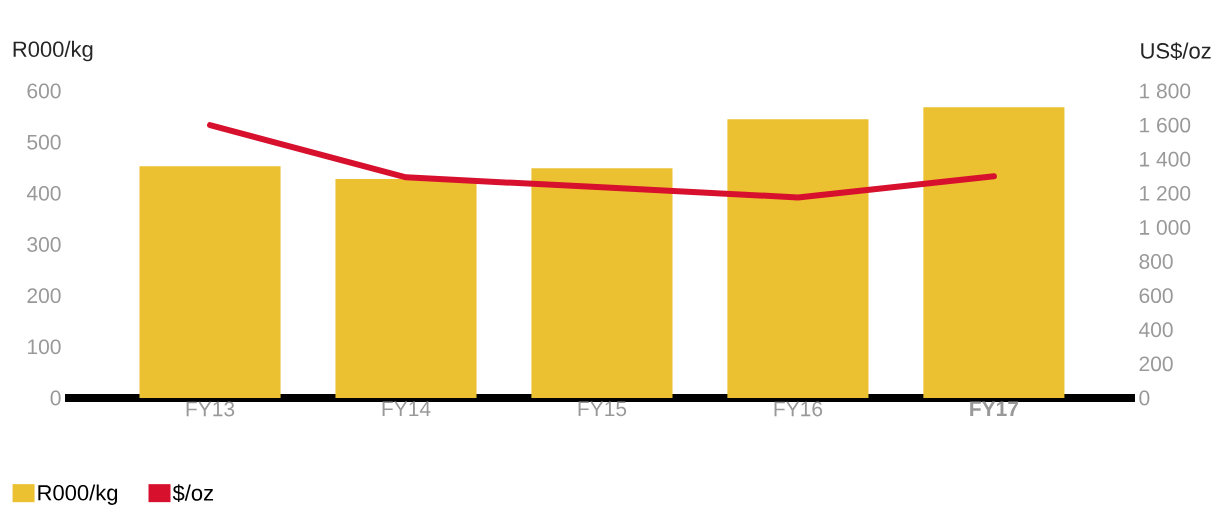 Image resolution: width=1229 pixels, height=518 pixels. What do you see at coordinates (1165, 159) in the screenshot?
I see `y2-tick-label: 1 400` at bounding box center [1165, 159].